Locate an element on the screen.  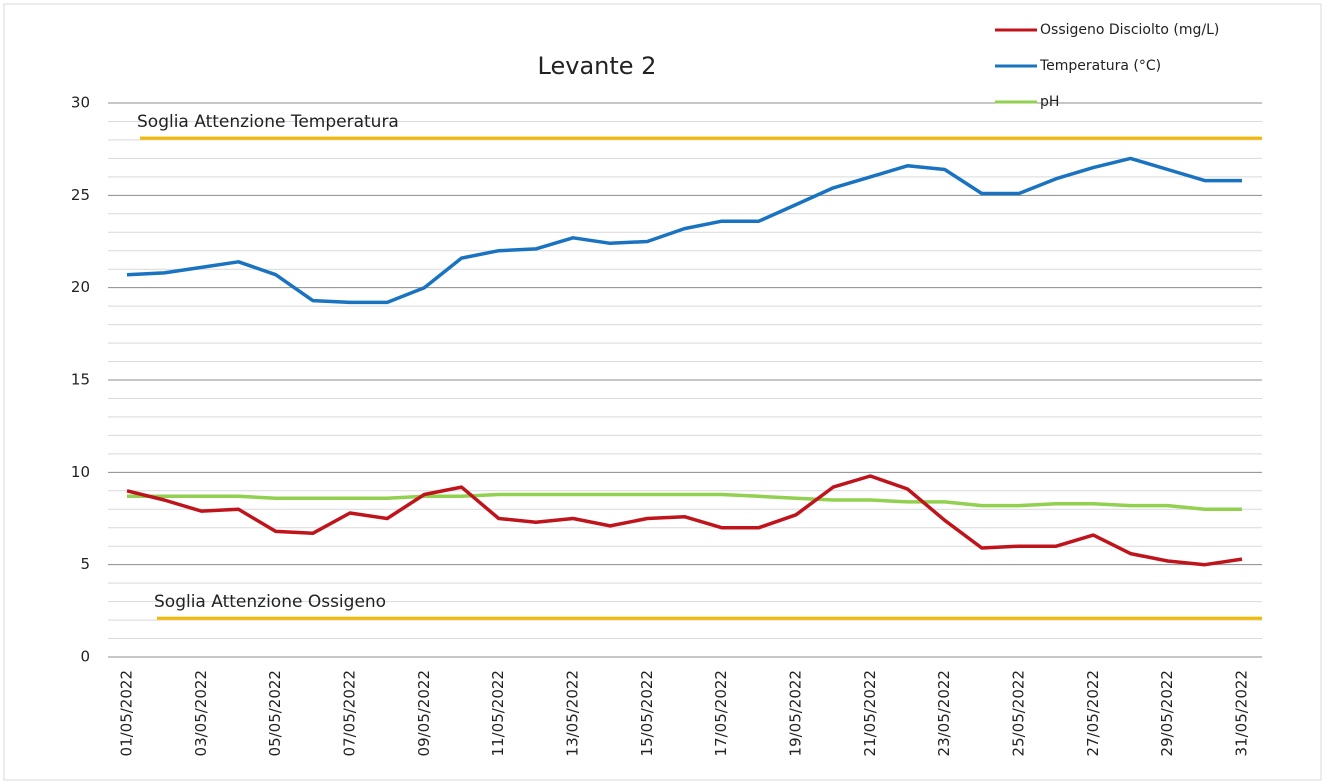
y-tick-label: 0 is located at coordinates (85, 657).